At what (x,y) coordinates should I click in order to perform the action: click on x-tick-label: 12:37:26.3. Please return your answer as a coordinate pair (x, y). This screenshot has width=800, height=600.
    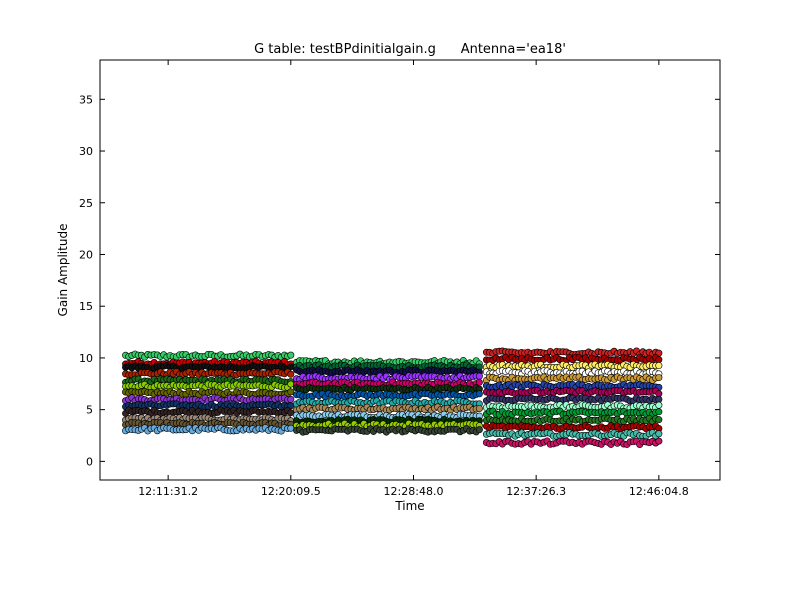
    Looking at the image, I should click on (536, 491).